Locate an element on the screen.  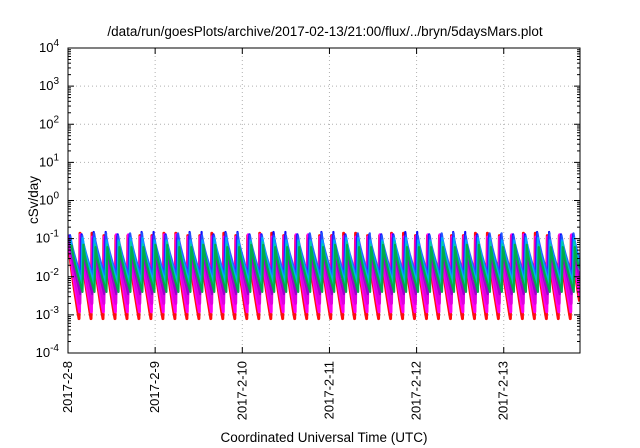
y-tick-label: 10⁻⁴ is located at coordinates (48, 351).